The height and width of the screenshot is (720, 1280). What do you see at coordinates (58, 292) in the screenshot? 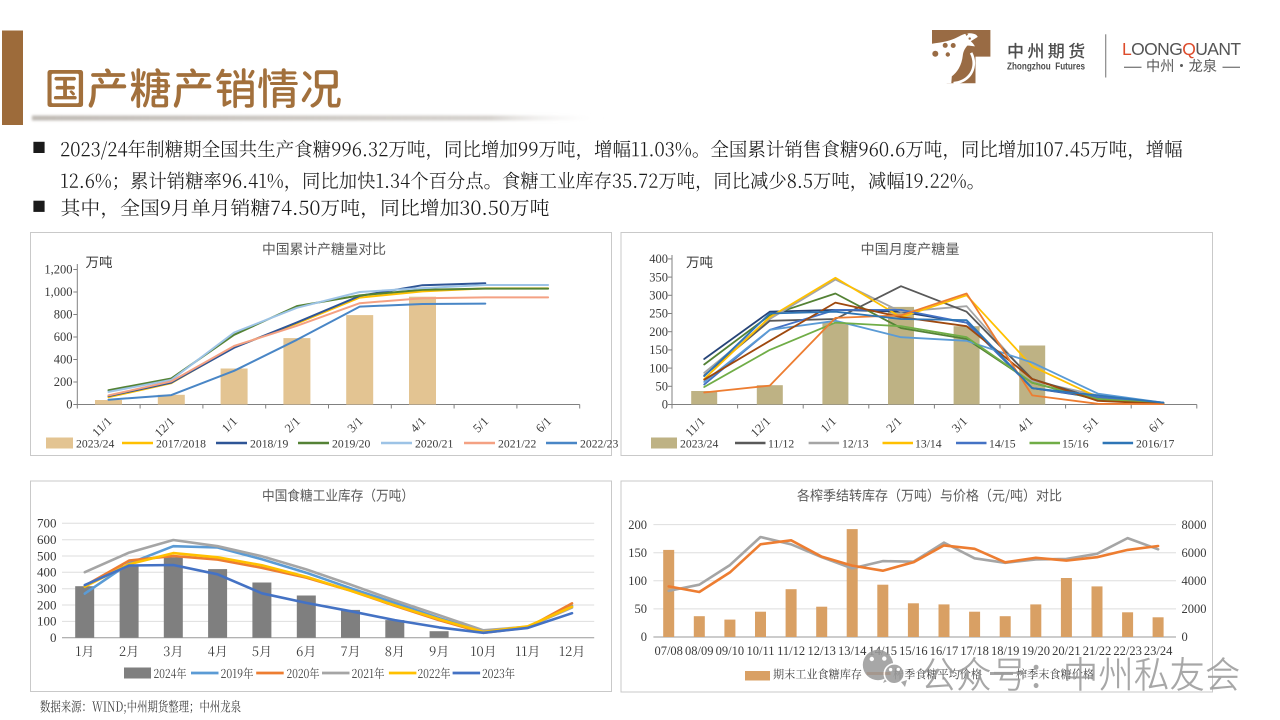
I see `svg-text: 1,000` at bounding box center [58, 292].